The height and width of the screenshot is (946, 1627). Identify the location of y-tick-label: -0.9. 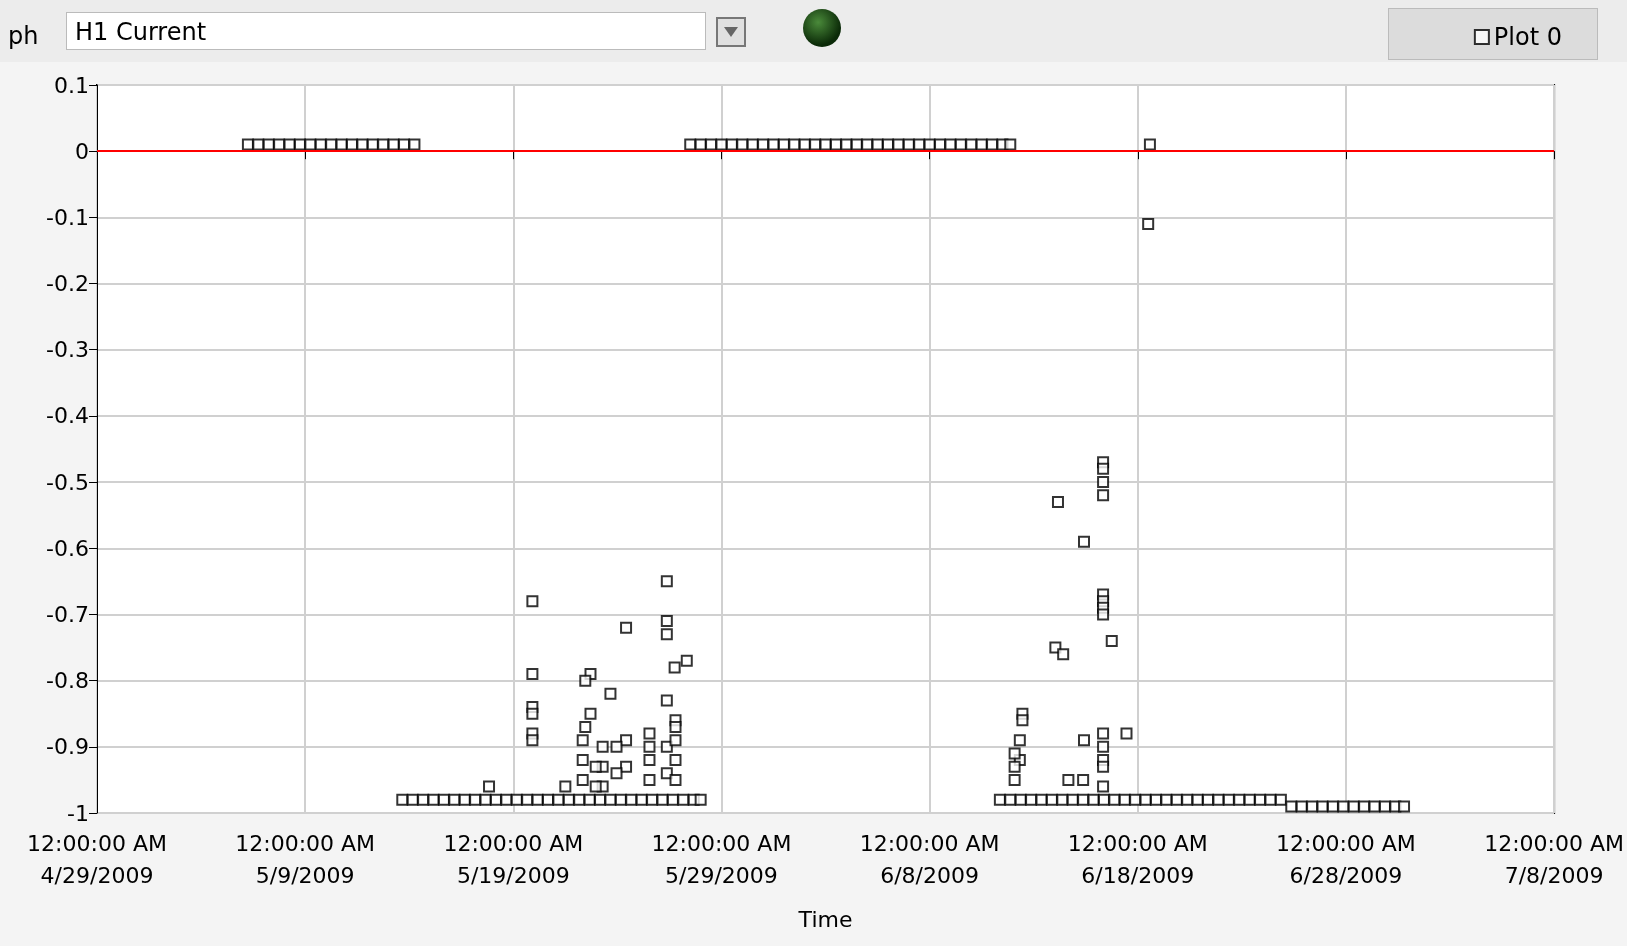
(67, 747).